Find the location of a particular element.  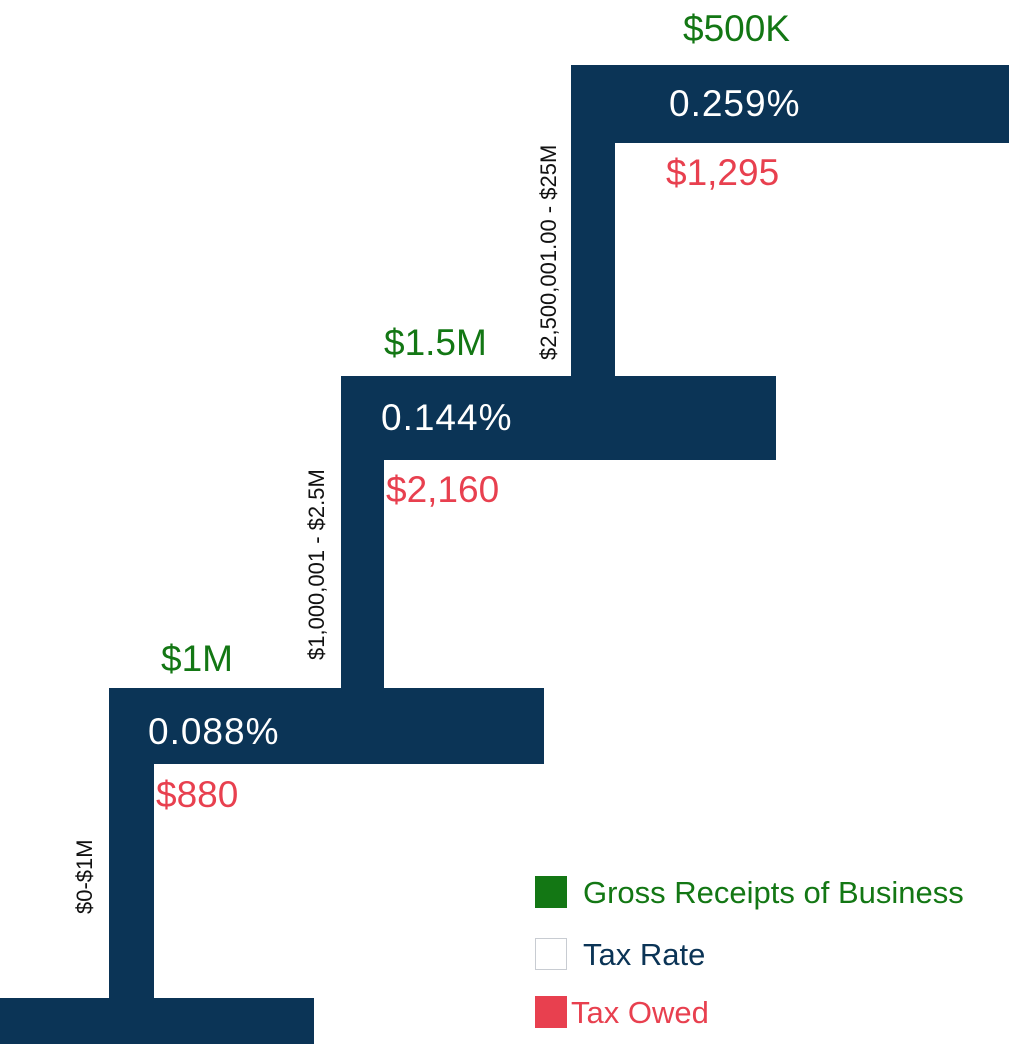

legend-label-tax-owed: Tax Owed is located at coordinates (640, 1012).